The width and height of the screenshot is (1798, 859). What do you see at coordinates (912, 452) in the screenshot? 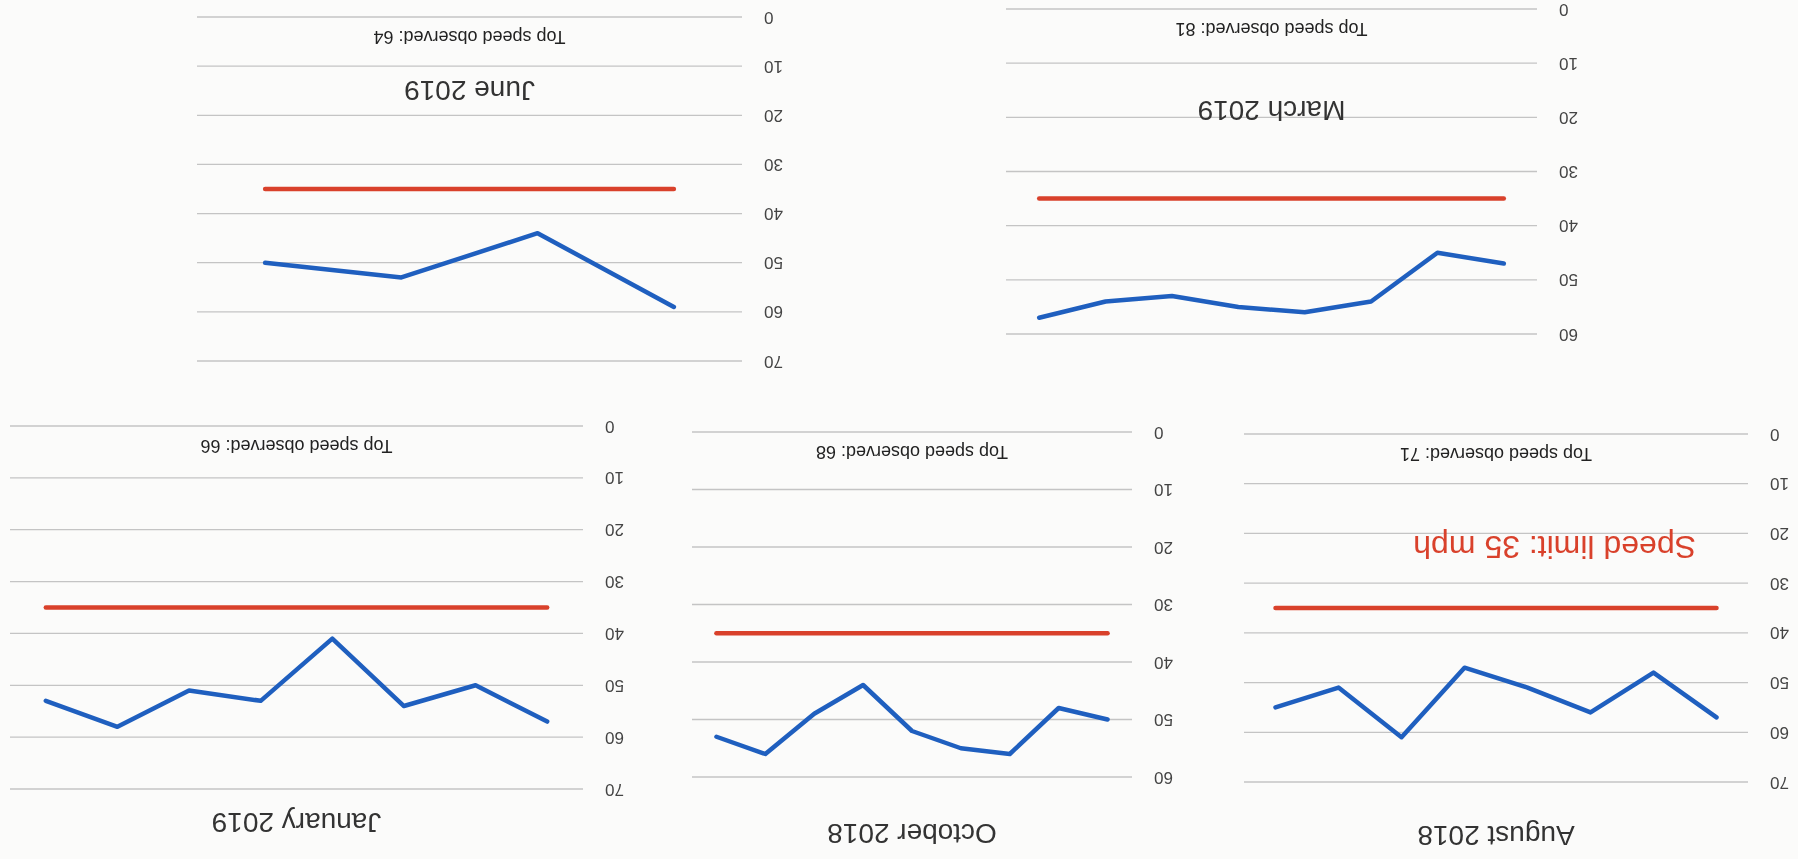
I see `annotation: Top speed observed: 68` at bounding box center [912, 452].